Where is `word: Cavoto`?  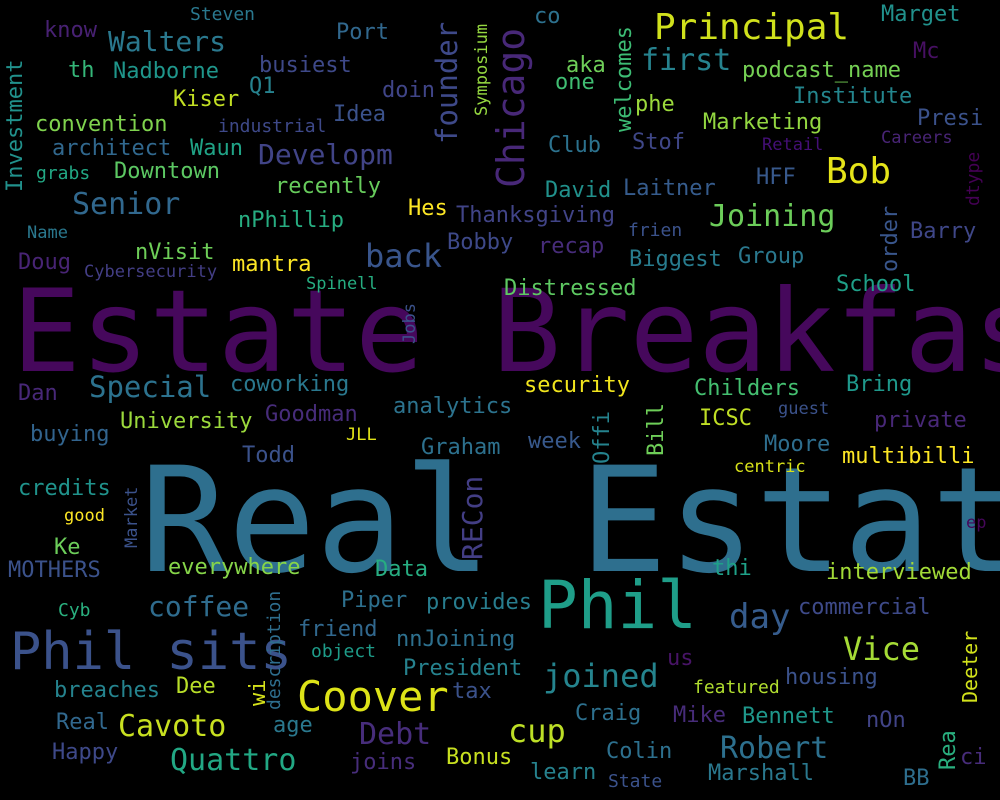
word: Cavoto is located at coordinates (172, 726).